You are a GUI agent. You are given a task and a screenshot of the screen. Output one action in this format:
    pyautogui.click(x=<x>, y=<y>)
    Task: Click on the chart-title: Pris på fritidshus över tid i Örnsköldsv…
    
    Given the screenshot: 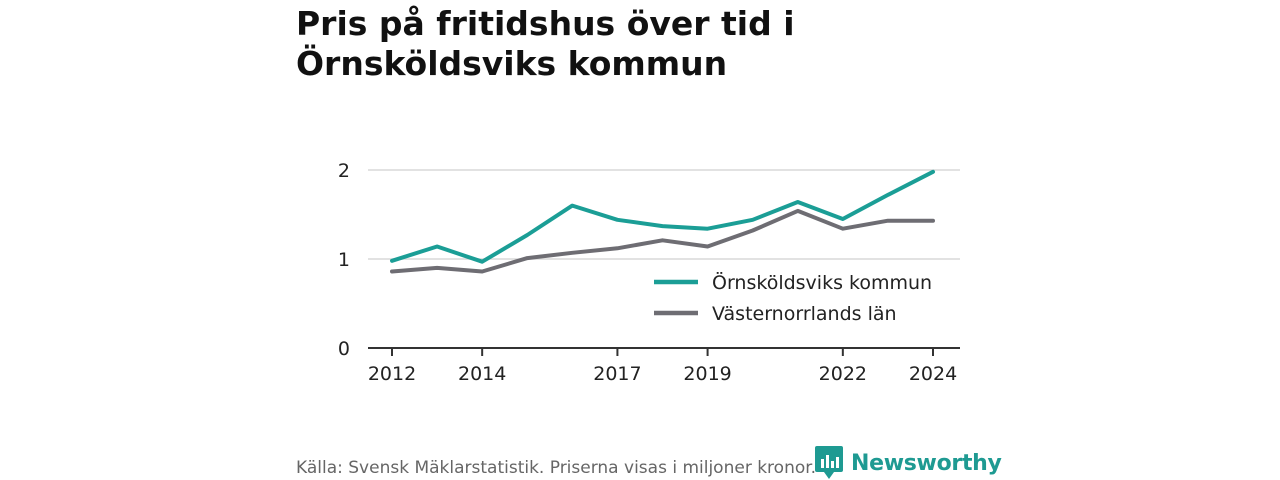 What is the action you would take?
    pyautogui.click(x=545, y=43)
    